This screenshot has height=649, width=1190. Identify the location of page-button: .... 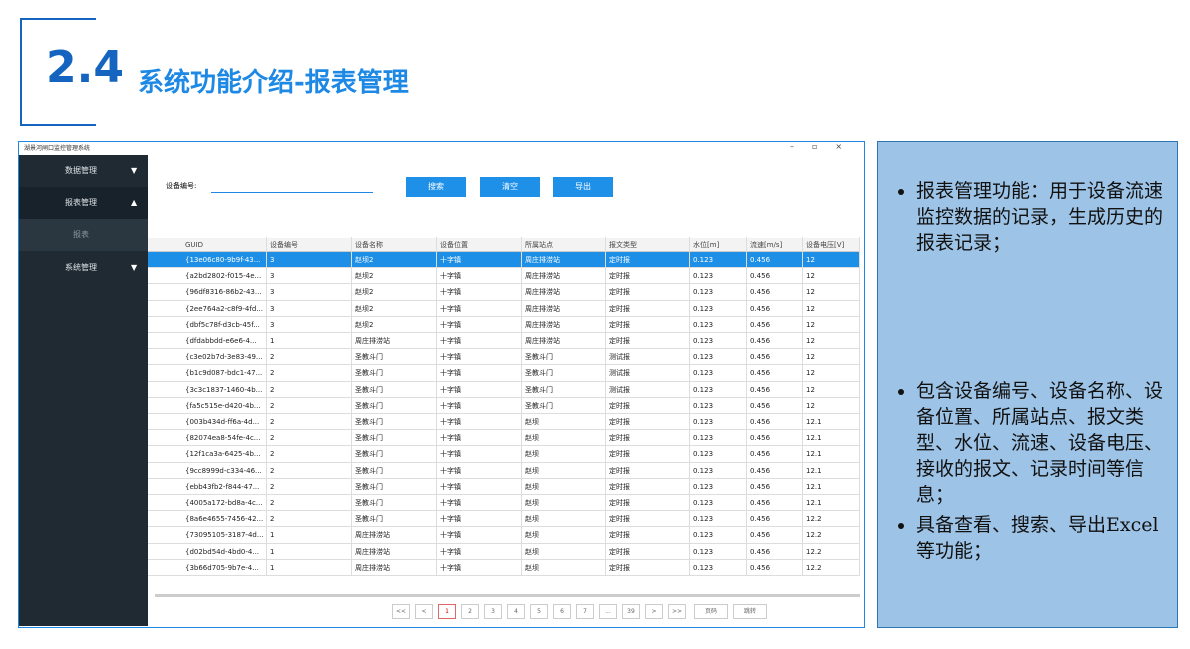
(608, 611).